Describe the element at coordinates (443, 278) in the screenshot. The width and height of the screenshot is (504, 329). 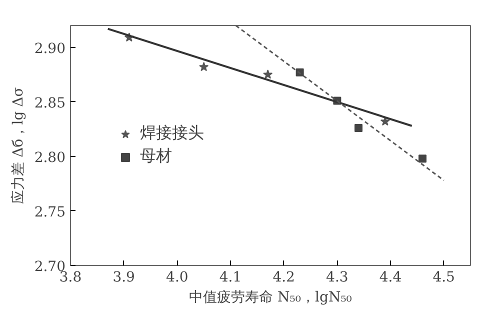
I see `x-tick-label: 4.5` at that location.